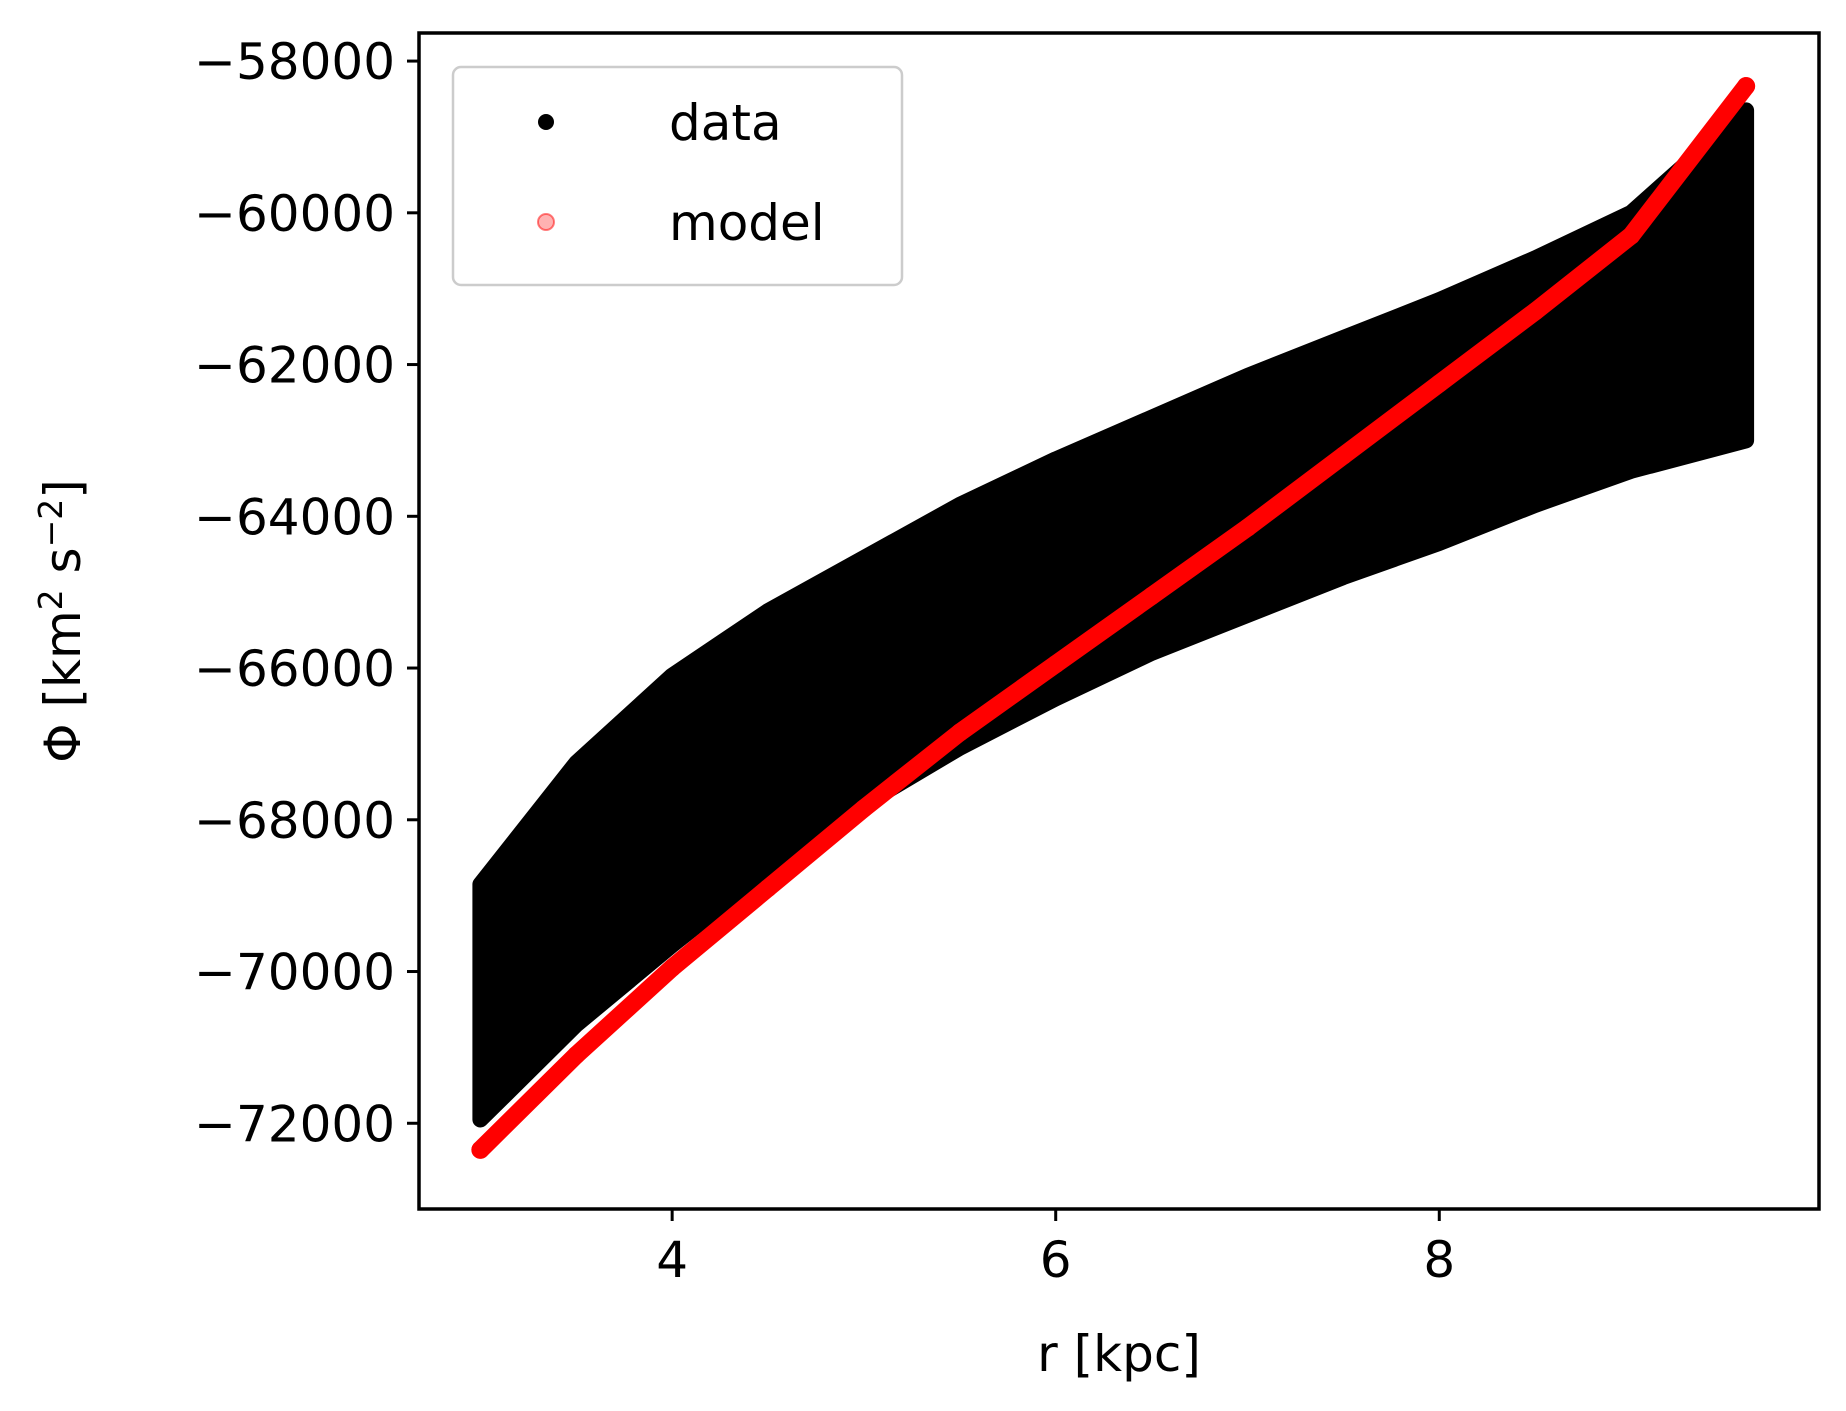  Describe the element at coordinates (294, 669) in the screenshot. I see `y-tick-label: −66000` at that location.